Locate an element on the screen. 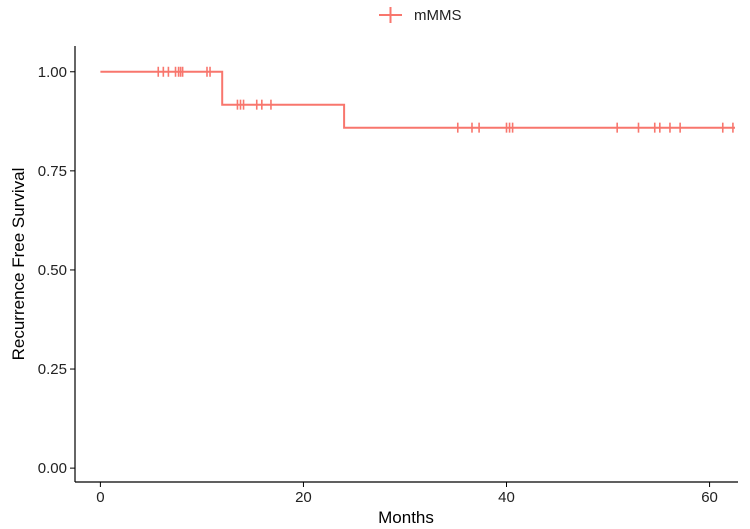 Image resolution: width=750 pixels, height=529 pixels. x-tick-label: 0 is located at coordinates (100, 497).